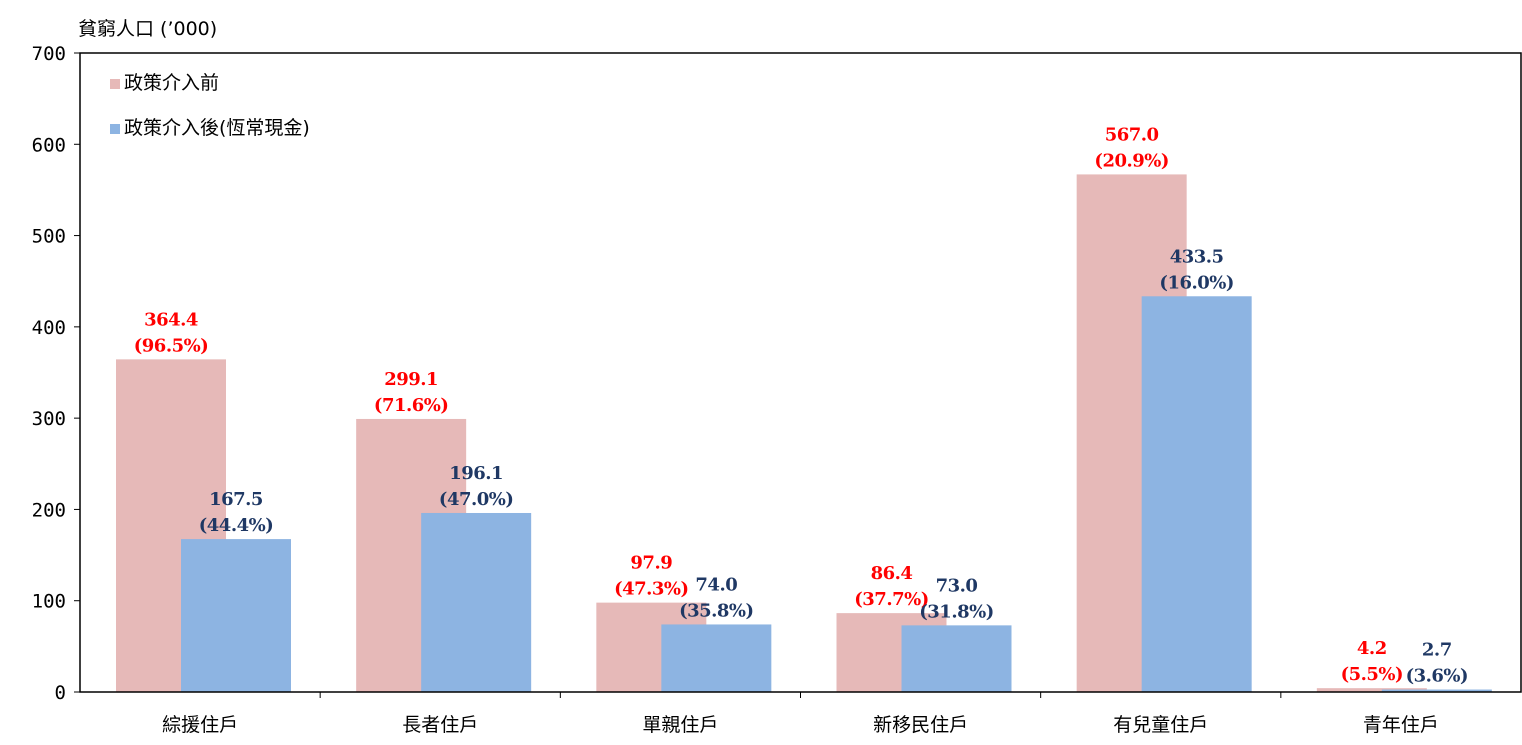 The height and width of the screenshot is (745, 1522). Describe the element at coordinates (49, 54) in the screenshot. I see `y-tick-label: 700` at that location.